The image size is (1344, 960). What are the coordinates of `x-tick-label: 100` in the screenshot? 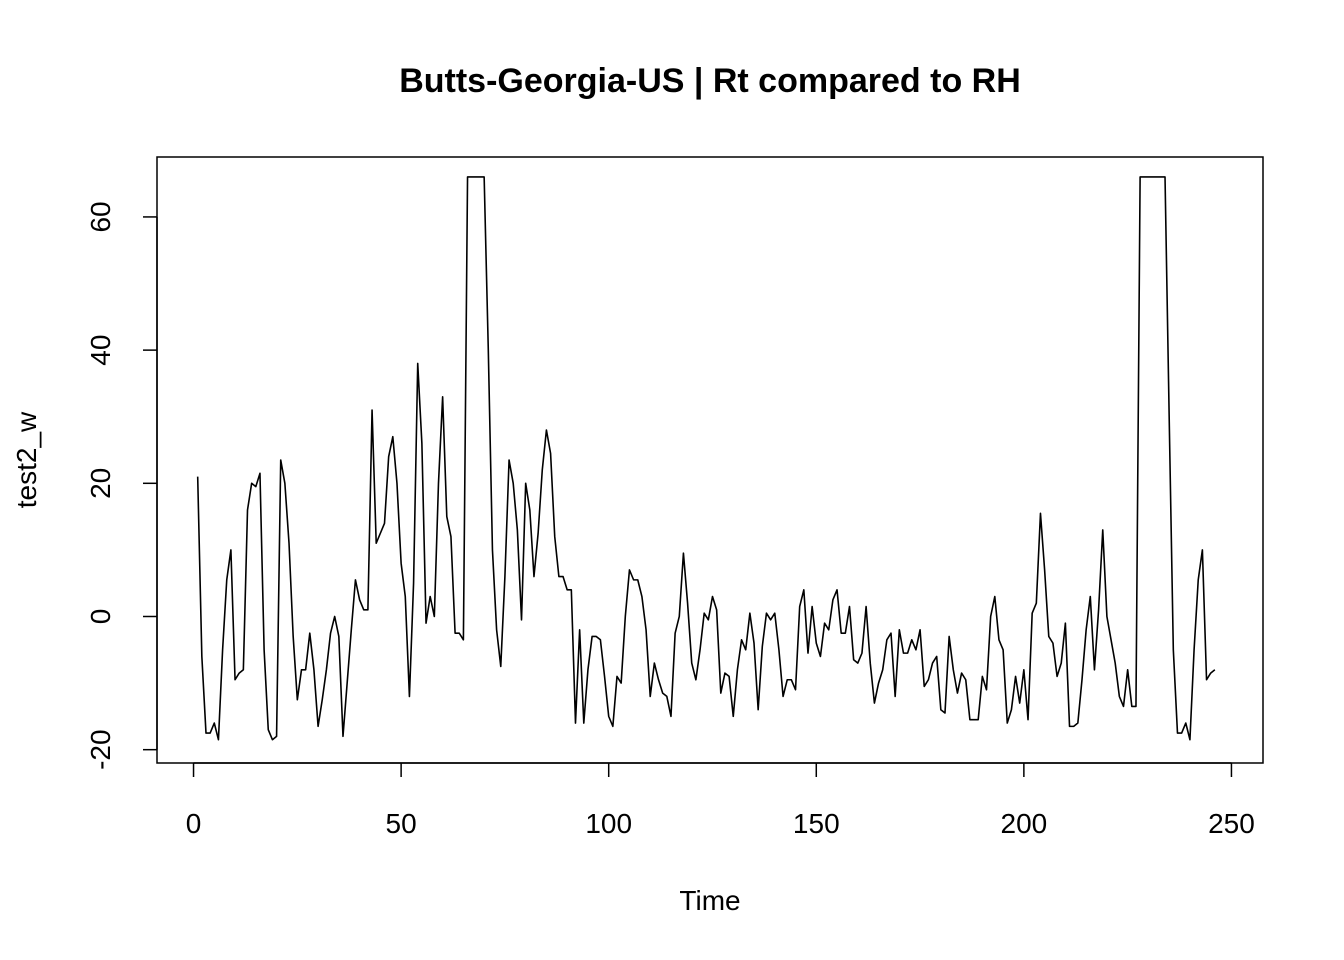 It's located at (608, 823).